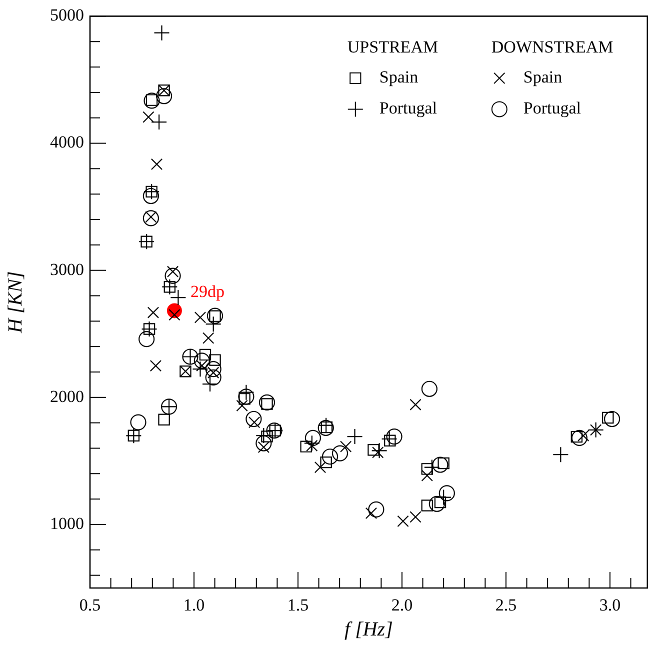 The height and width of the screenshot is (646, 656). What do you see at coordinates (207, 292) in the screenshot?
I see `annotation: 29dp` at bounding box center [207, 292].